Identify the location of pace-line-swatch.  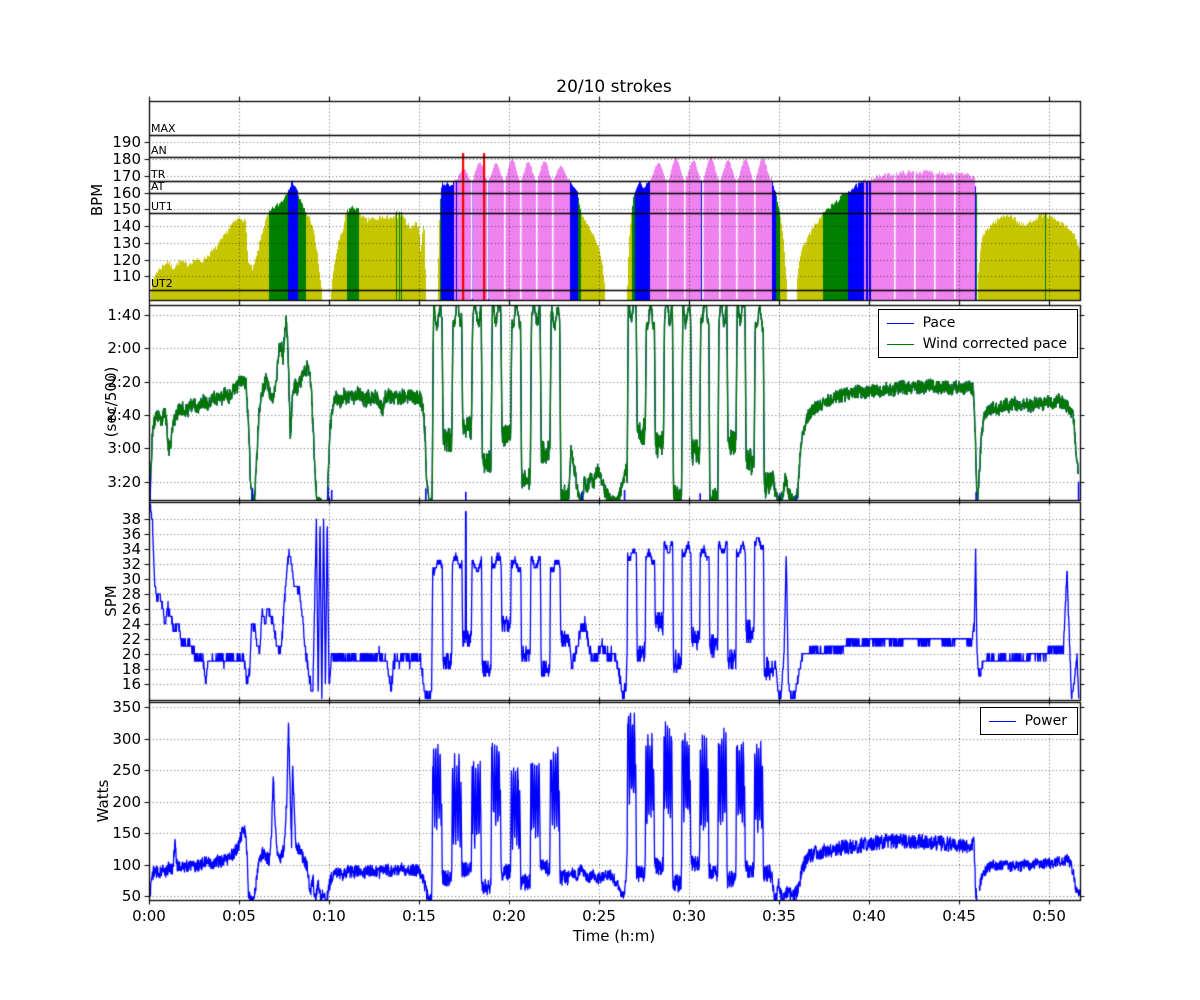
(900, 323).